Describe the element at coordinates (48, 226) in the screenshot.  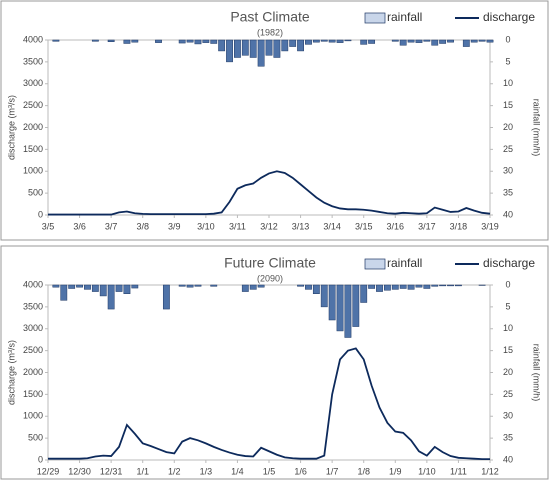
I see `x-tick-label: 3/5` at that location.